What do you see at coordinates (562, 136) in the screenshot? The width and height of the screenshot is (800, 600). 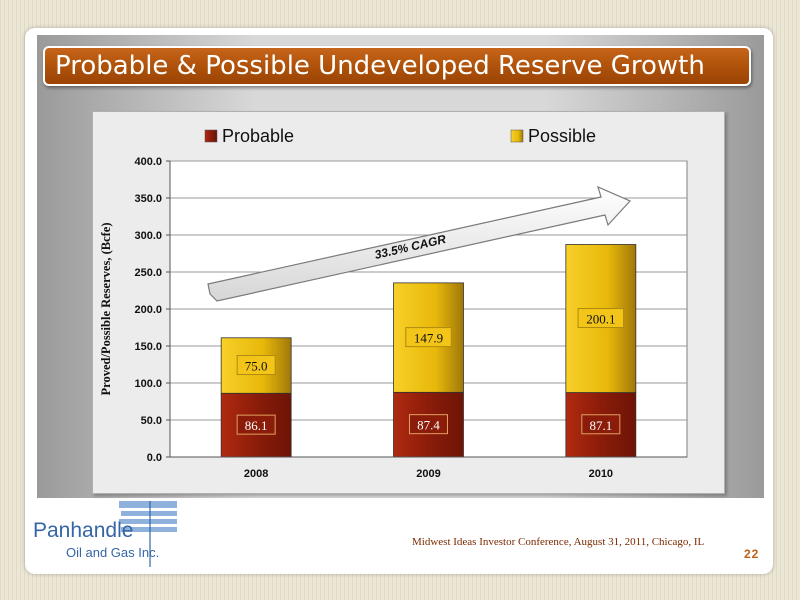 I see `legend-label-possible: Possible` at bounding box center [562, 136].